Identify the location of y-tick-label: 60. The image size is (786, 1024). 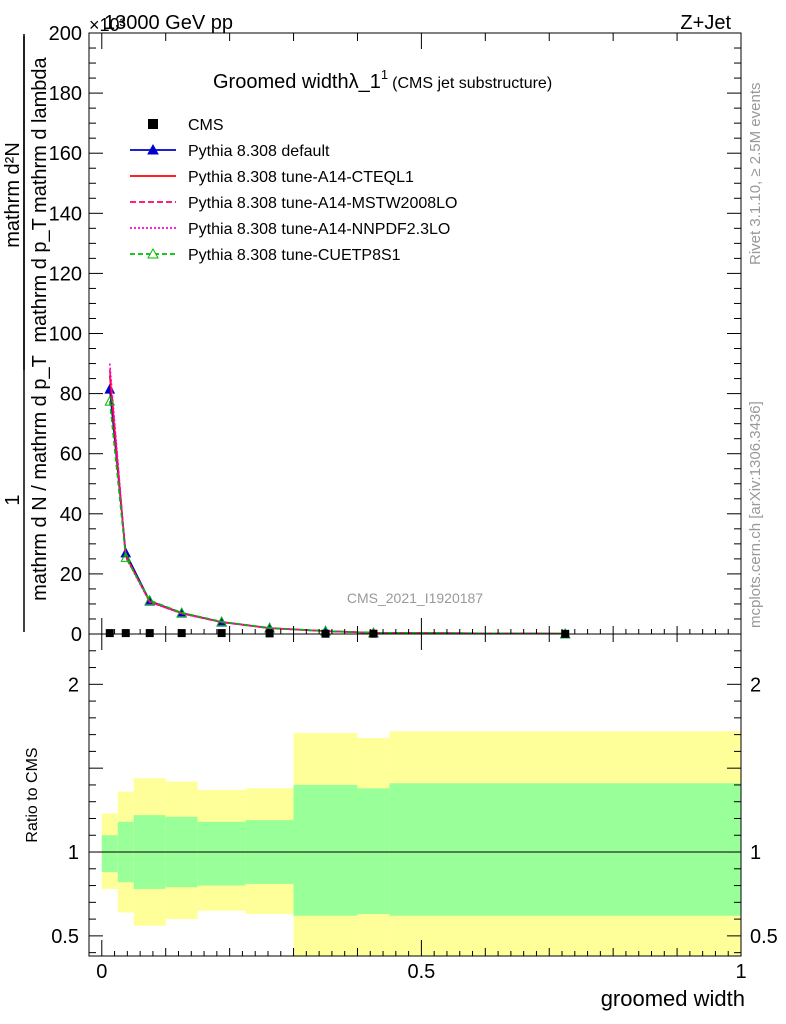
(71, 455).